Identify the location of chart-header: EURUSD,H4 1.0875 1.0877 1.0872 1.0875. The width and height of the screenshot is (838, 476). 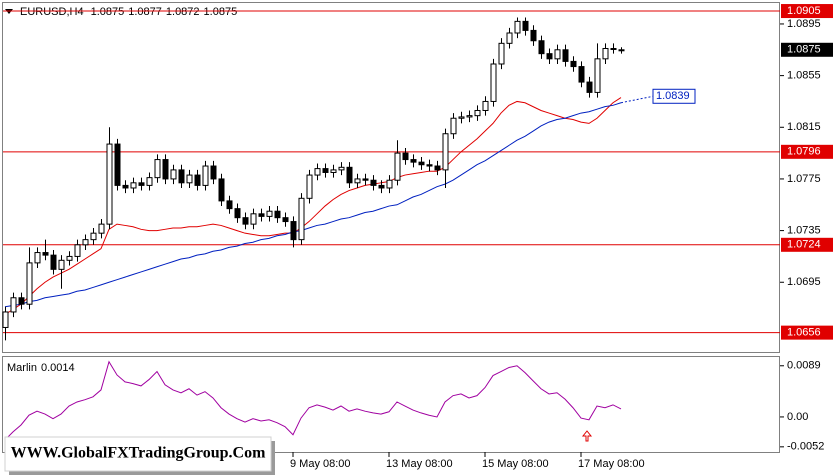
(128, 12).